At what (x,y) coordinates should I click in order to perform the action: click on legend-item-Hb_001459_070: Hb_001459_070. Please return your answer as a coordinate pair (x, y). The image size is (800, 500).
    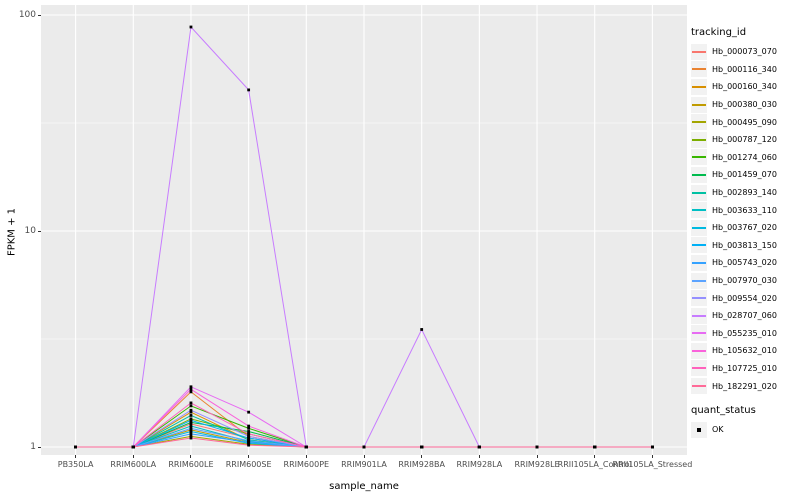
    Looking at the image, I should click on (745, 175).